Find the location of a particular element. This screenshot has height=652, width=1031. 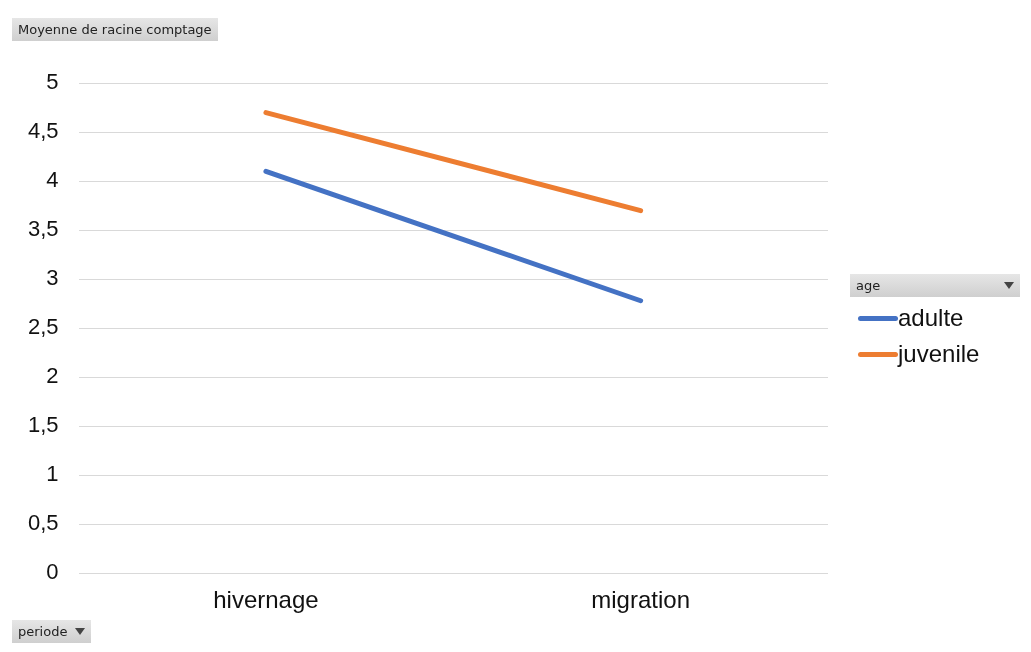

legend-label: juvenile is located at coordinates (939, 354).